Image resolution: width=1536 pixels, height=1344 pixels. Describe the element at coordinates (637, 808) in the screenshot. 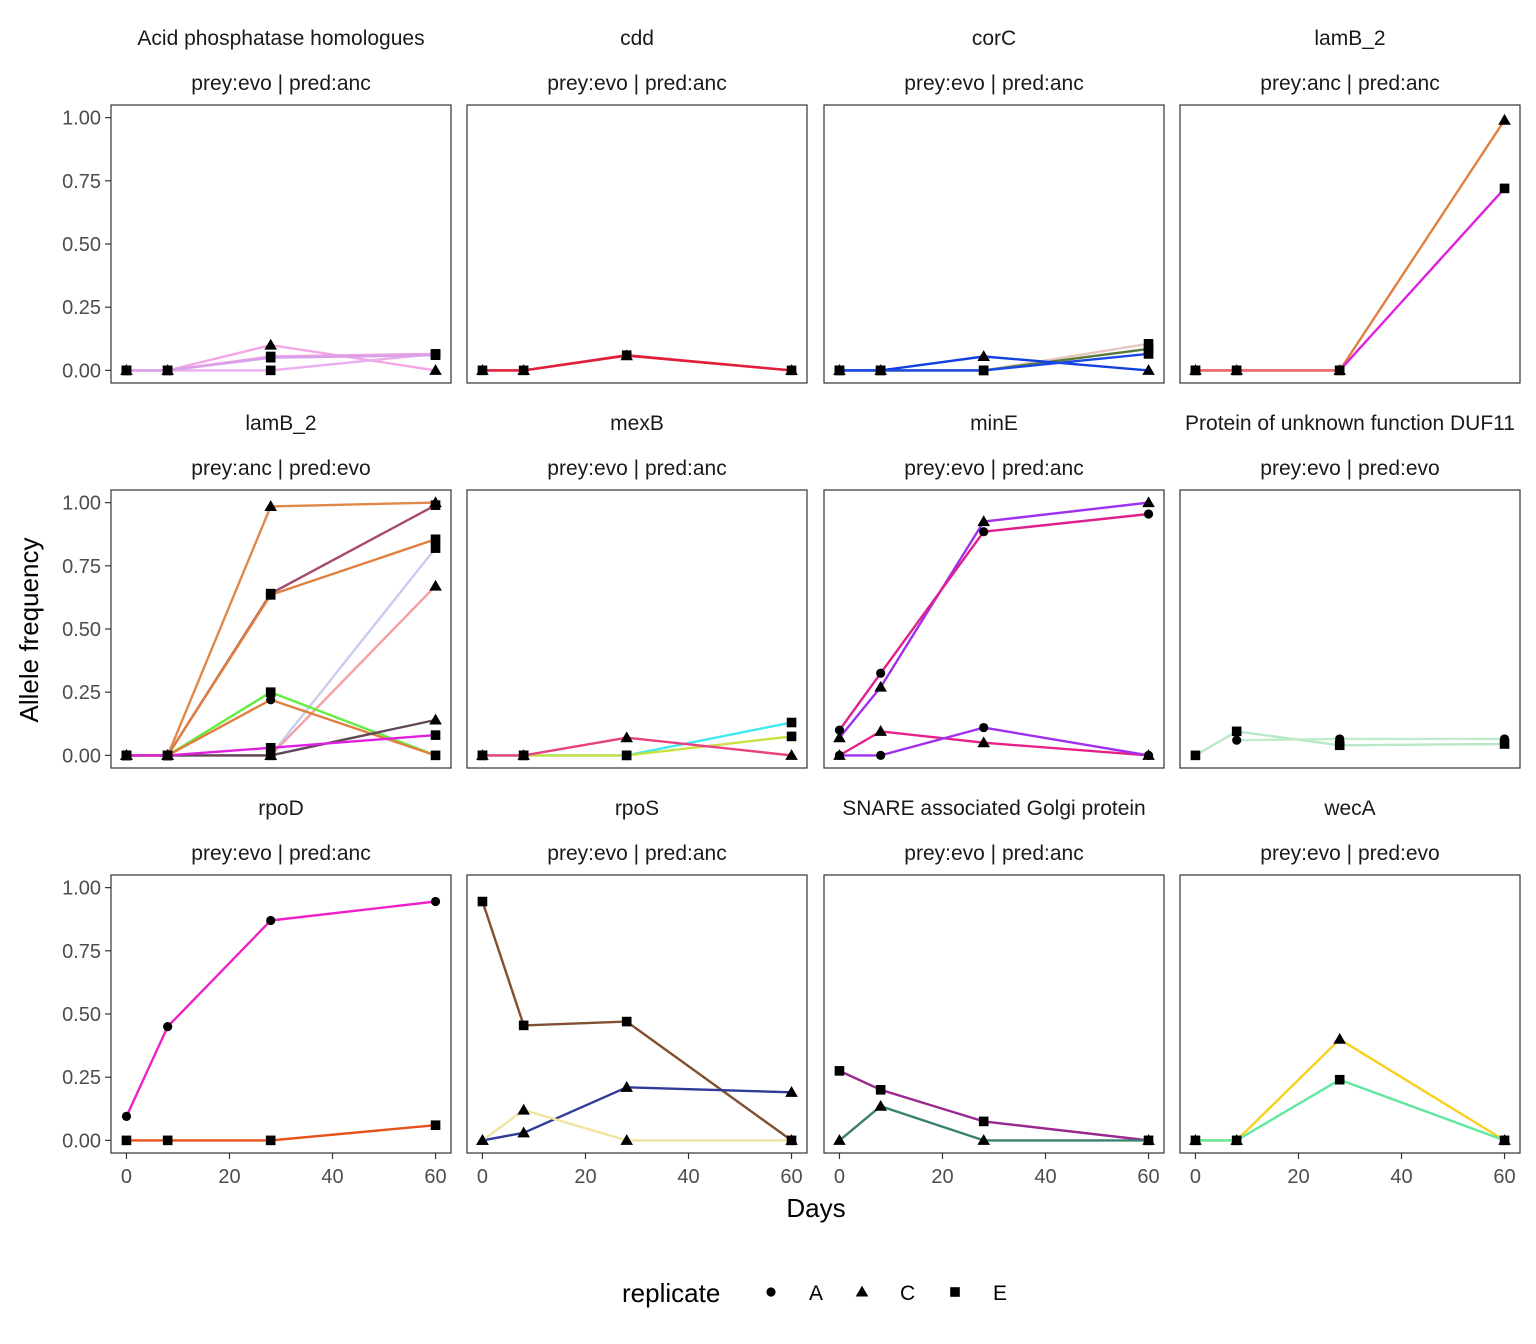

I see `panel-gene-label: rpoS` at that location.